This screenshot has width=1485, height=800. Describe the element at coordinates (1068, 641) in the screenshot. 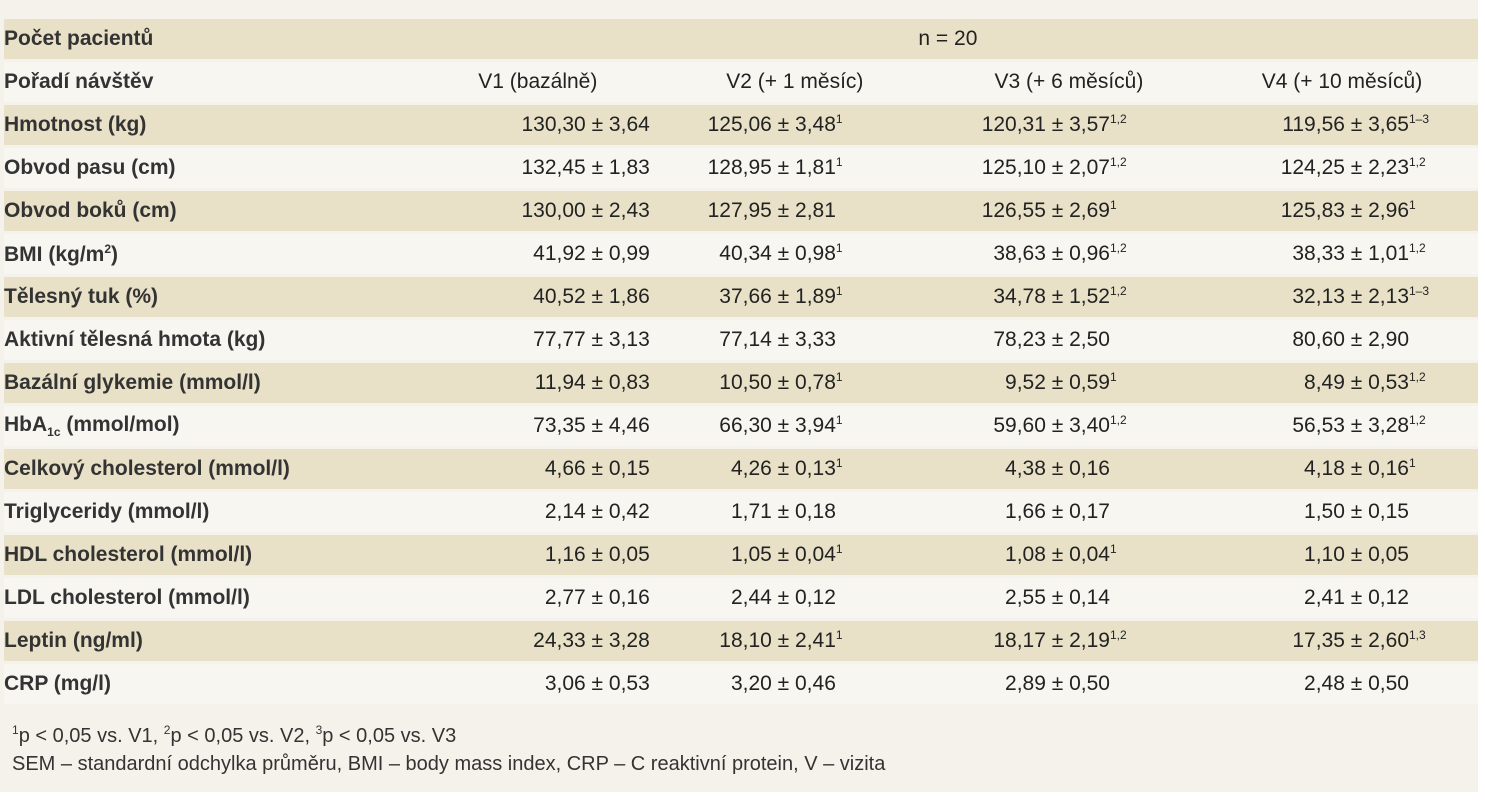

I see `cell-v3: 18,17 ± 2,191,2` at that location.